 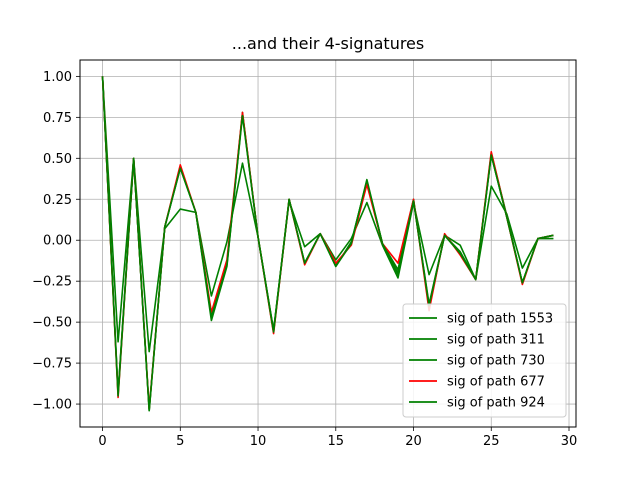 I want to click on legend-label: sig of path 1553, so click(x=500, y=319).